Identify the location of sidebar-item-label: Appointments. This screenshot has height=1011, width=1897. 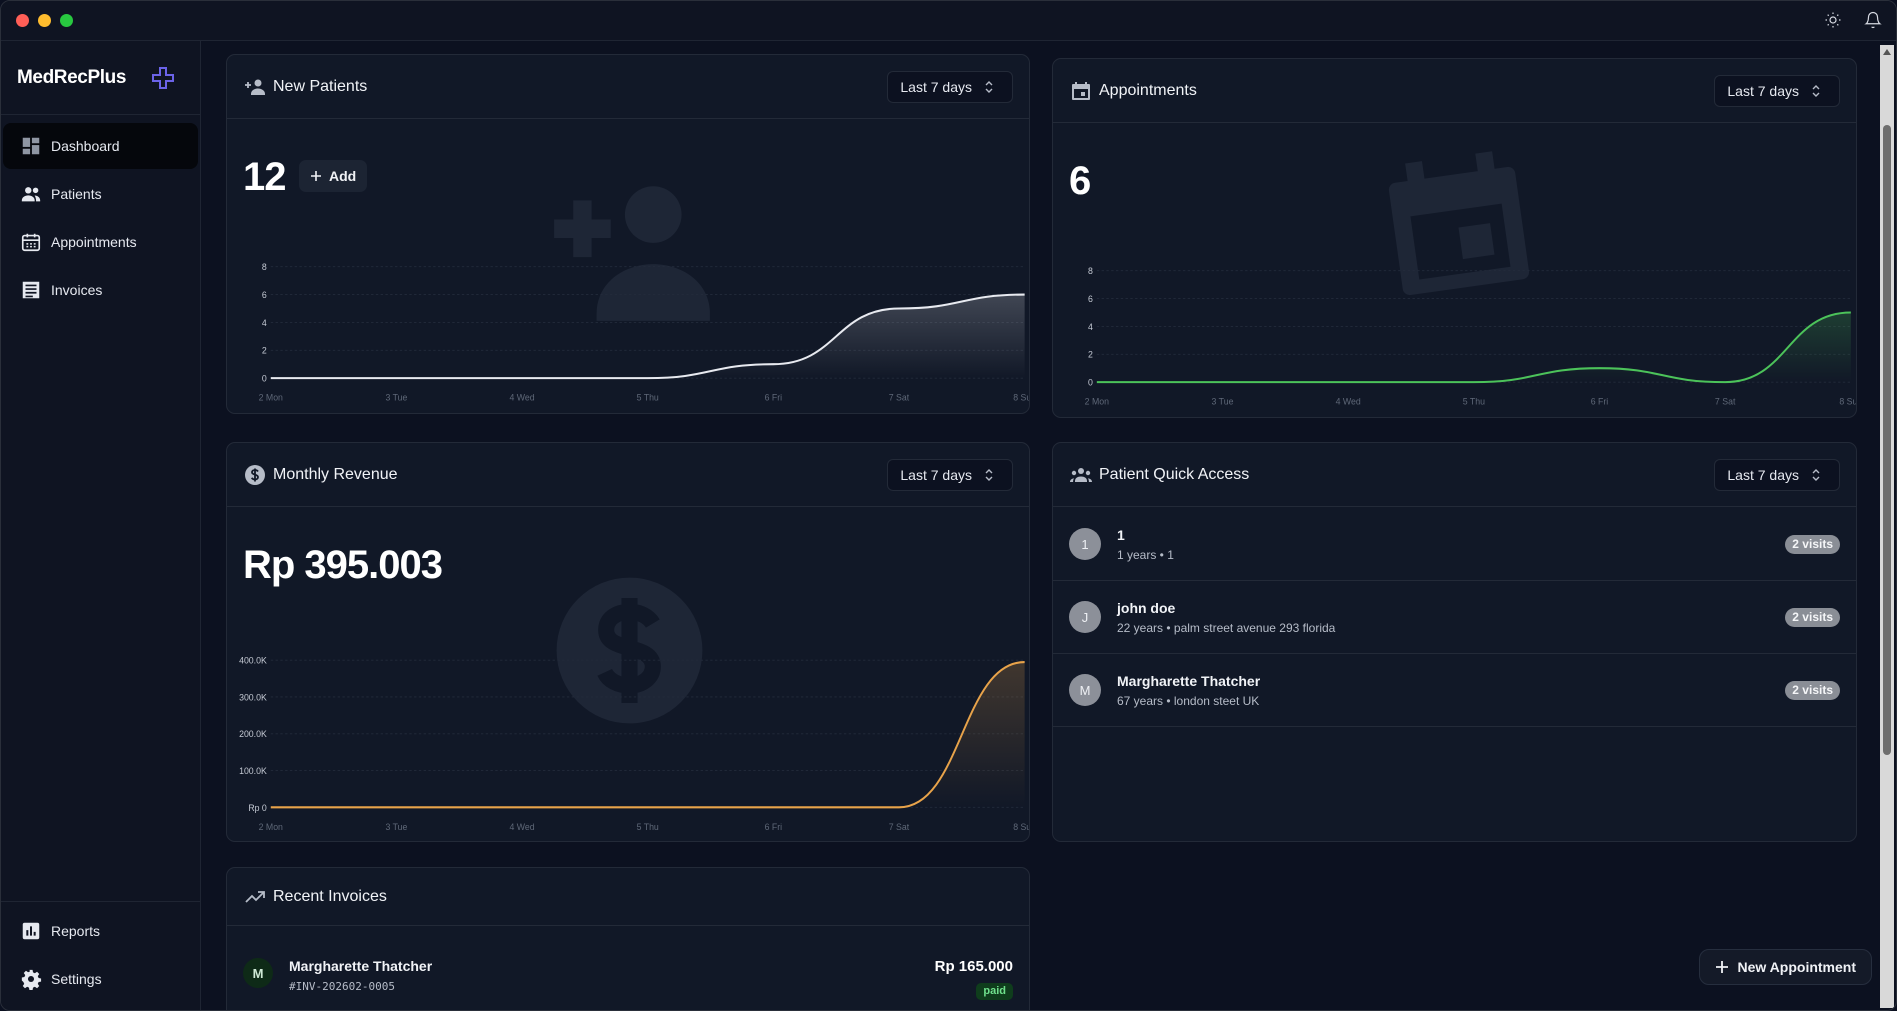
(94, 242).